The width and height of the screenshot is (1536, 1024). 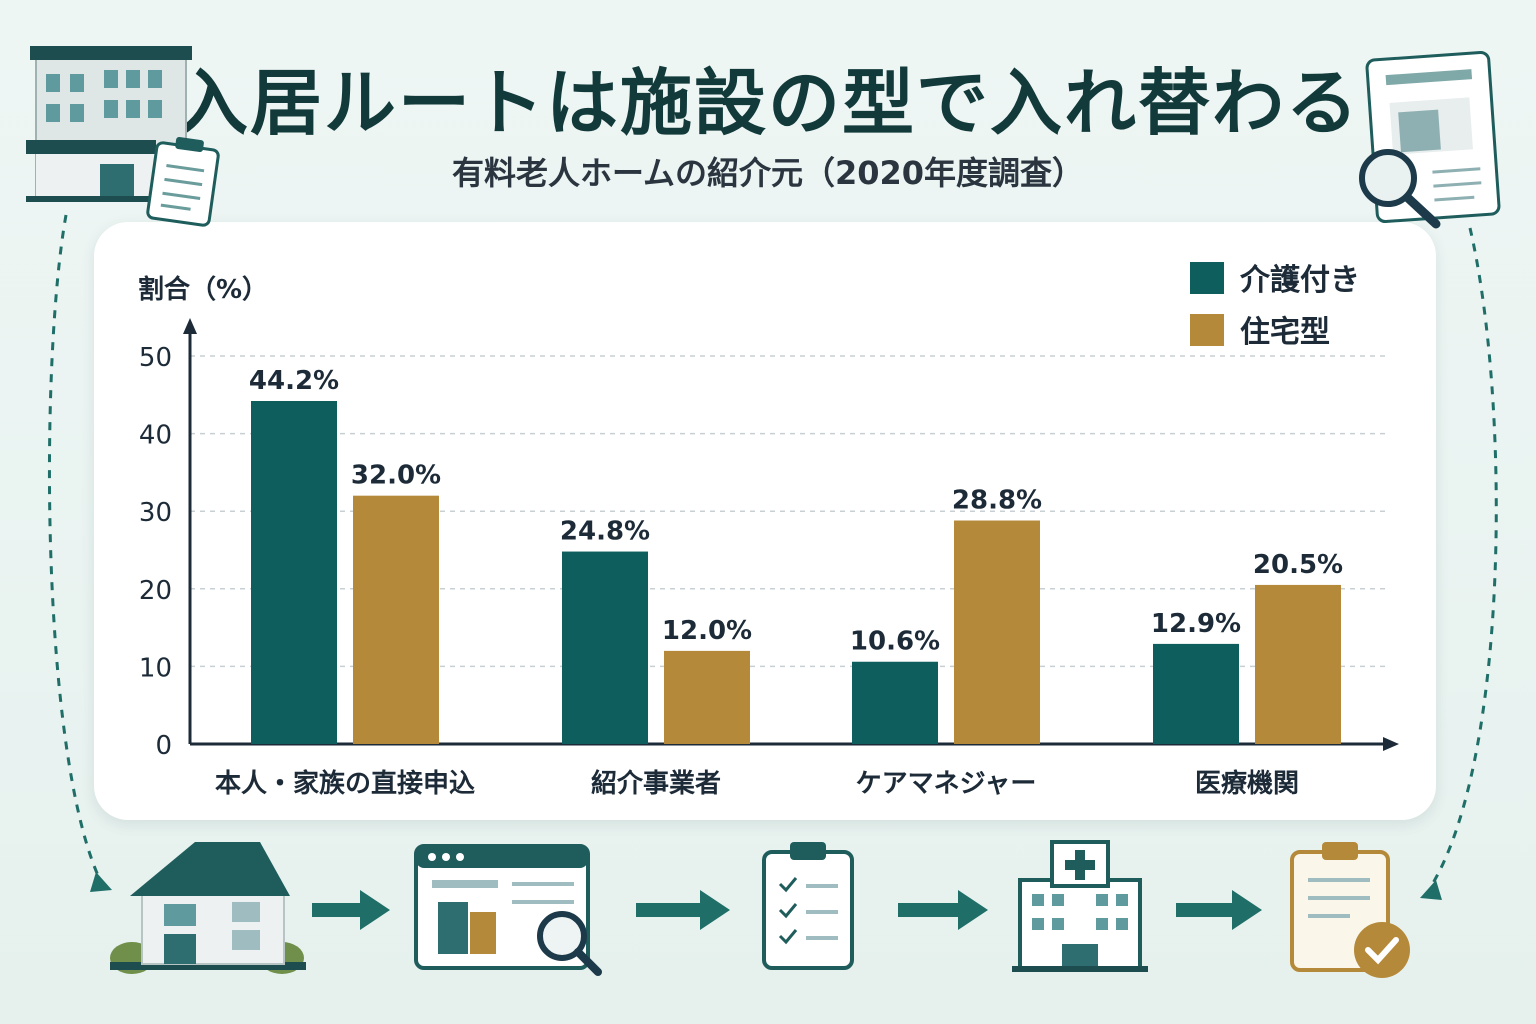 What do you see at coordinates (767, 103) in the screenshot?
I see `page-title: 入居ルートは施設の型で入れ替わる` at bounding box center [767, 103].